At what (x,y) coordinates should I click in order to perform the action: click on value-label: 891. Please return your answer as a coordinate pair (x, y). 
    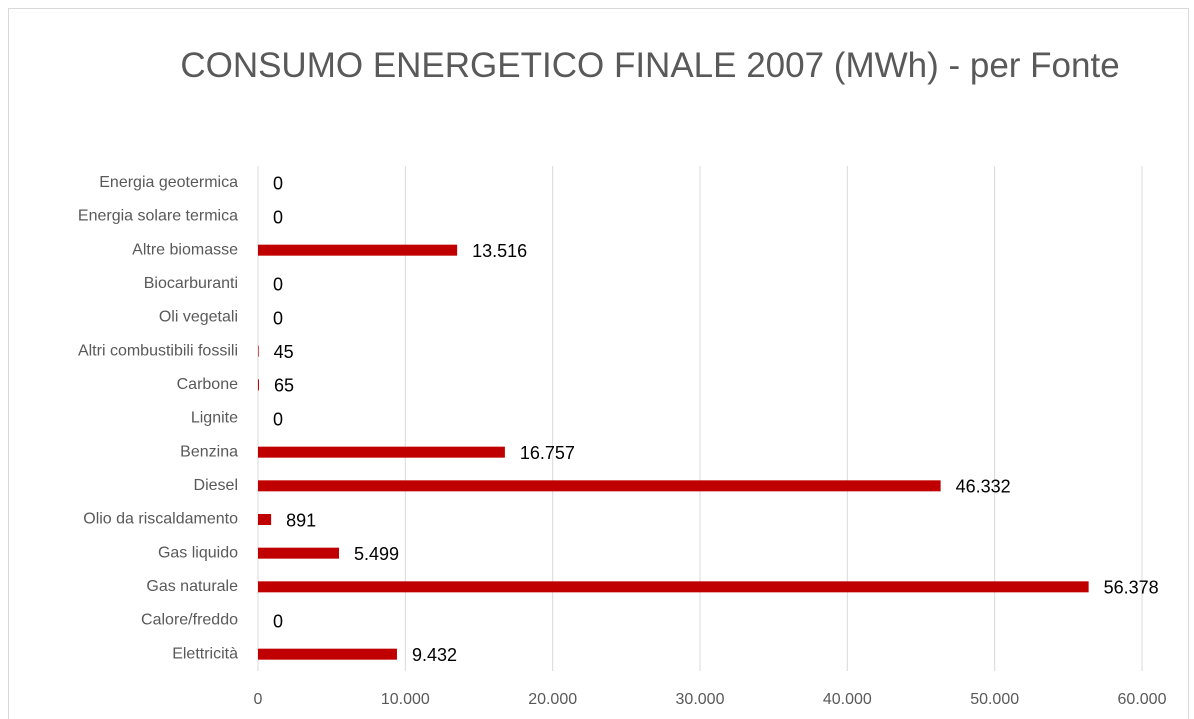
    Looking at the image, I should click on (301, 520).